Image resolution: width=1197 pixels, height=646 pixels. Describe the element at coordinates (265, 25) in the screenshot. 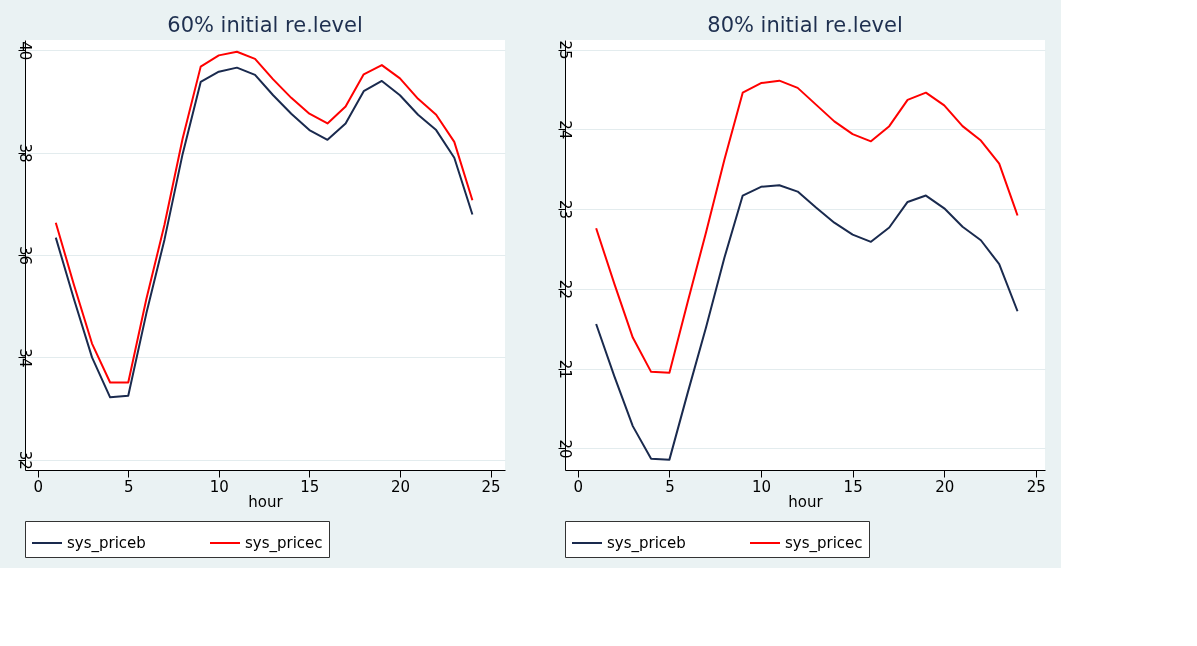

I see `chart-title: 60% initial re.level` at that location.